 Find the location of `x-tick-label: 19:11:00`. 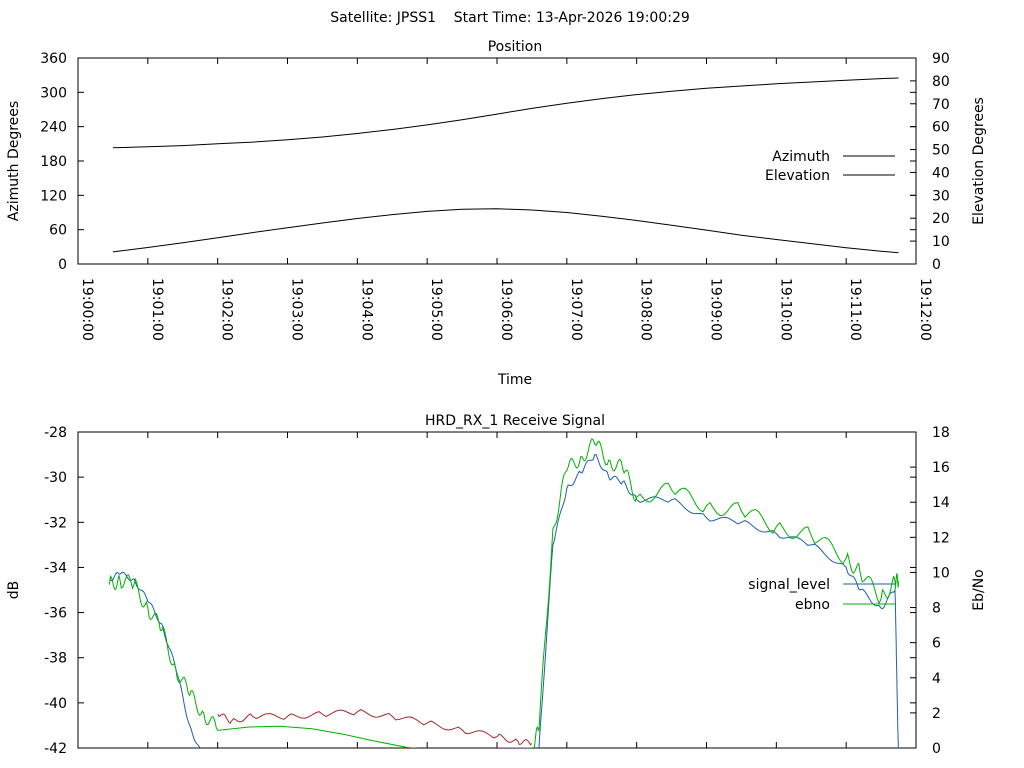

x-tick-label: 19:11:00 is located at coordinates (855, 309).